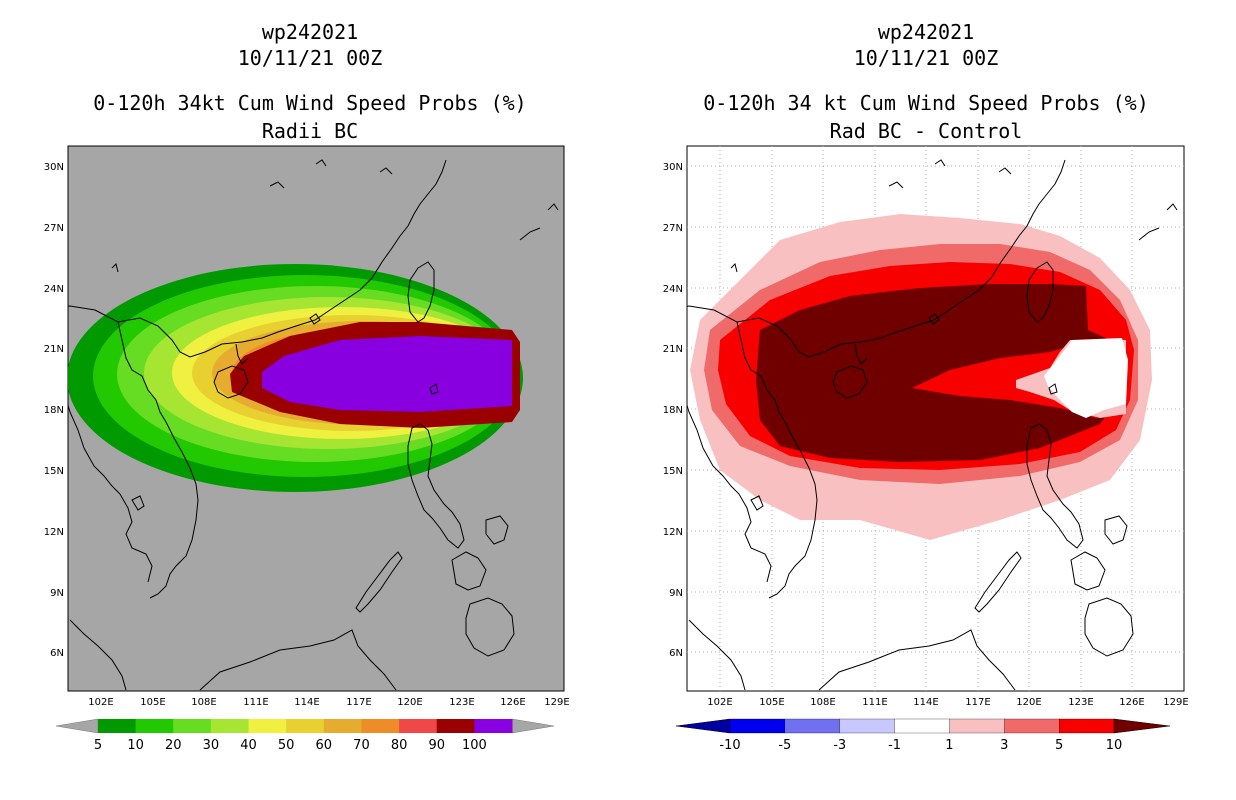  What do you see at coordinates (135, 745) in the screenshot?
I see `left-colorbar-label: 10` at bounding box center [135, 745].